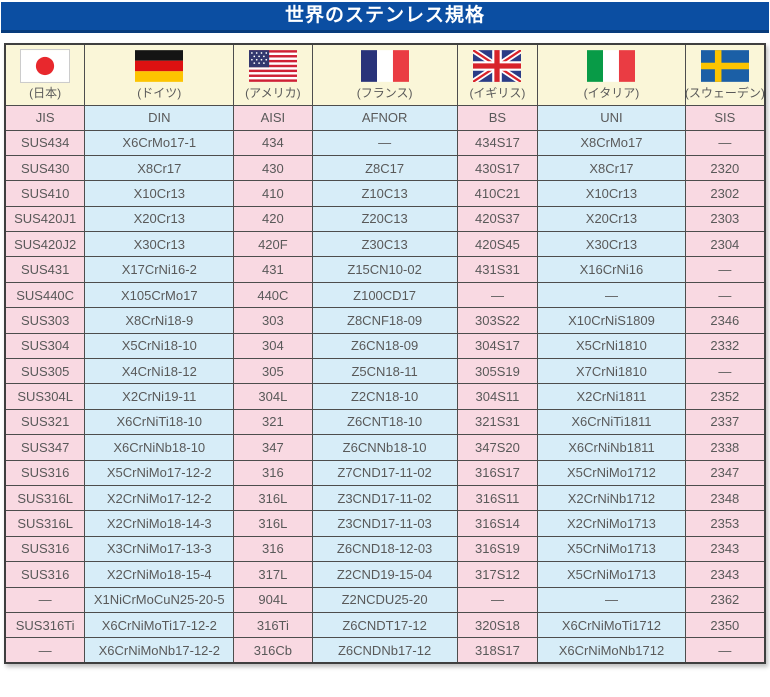 This screenshot has height=697, width=770. Describe the element at coordinates (384, 193) in the screenshot. I see `cell-afnor: Z10C13` at that location.